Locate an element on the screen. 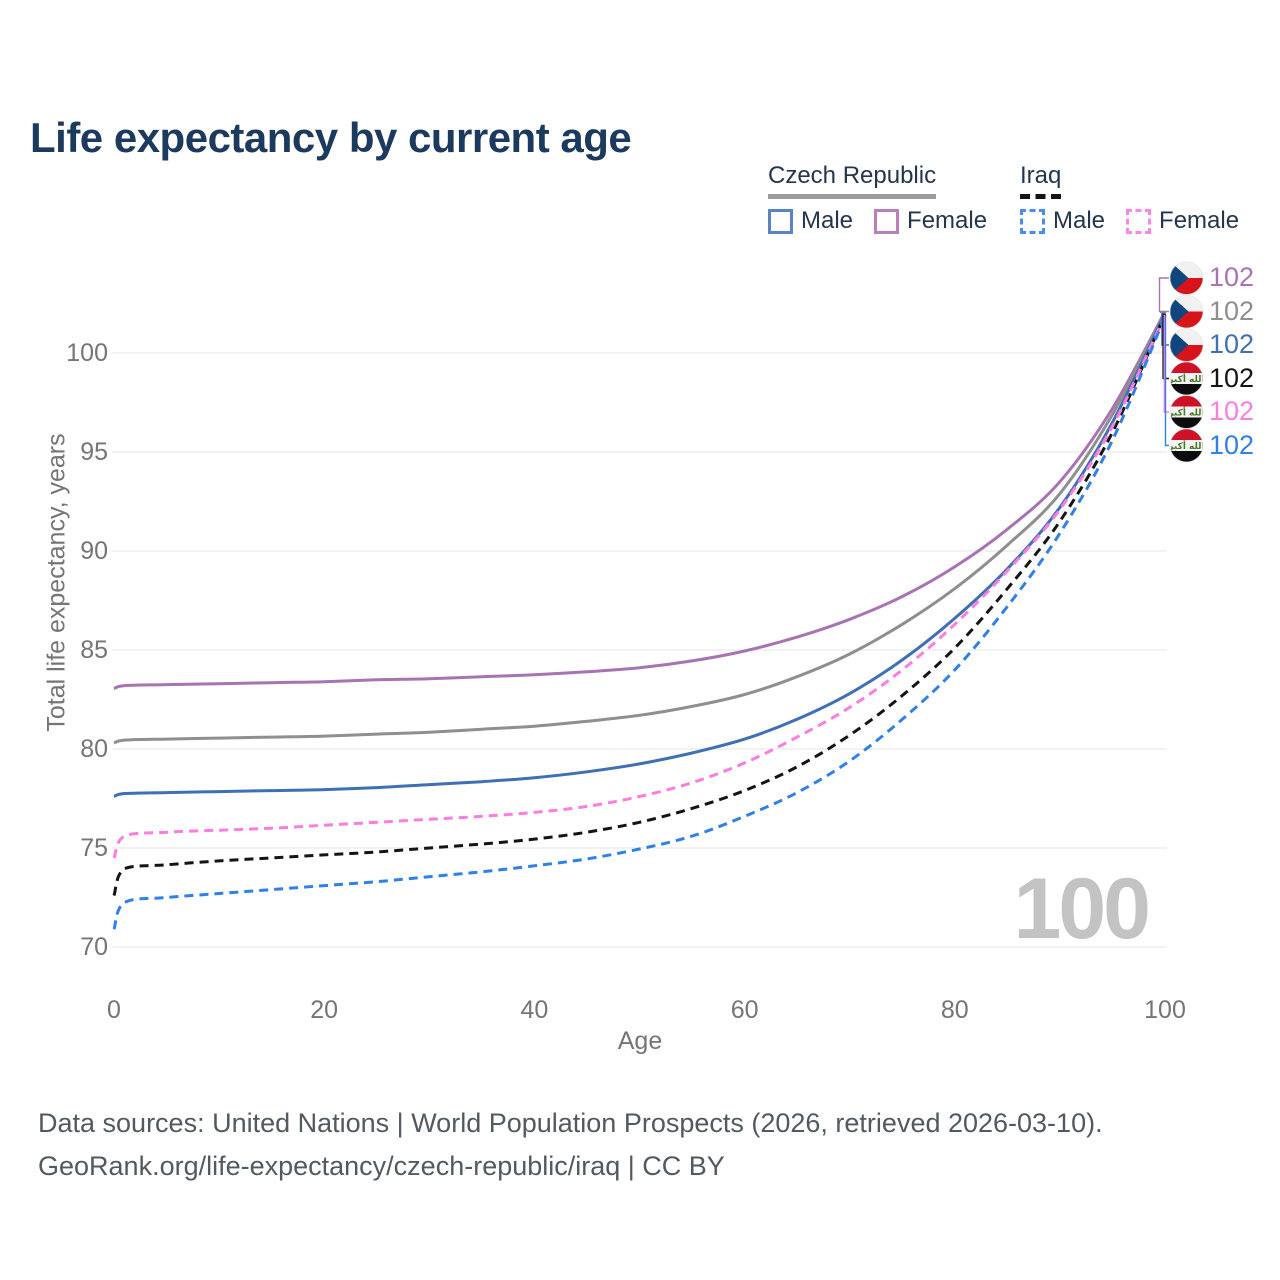  legend-item-czech-republic-male: Male is located at coordinates (810, 221).